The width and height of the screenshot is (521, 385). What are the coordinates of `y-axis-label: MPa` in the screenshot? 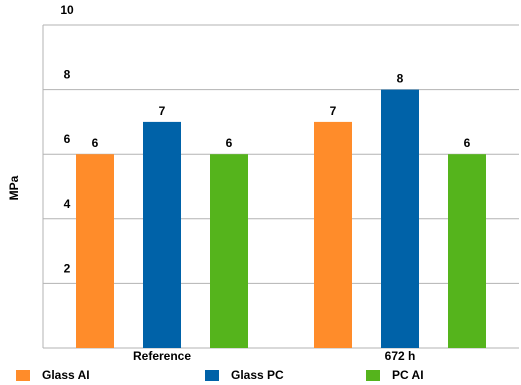 It's located at (14, 187).